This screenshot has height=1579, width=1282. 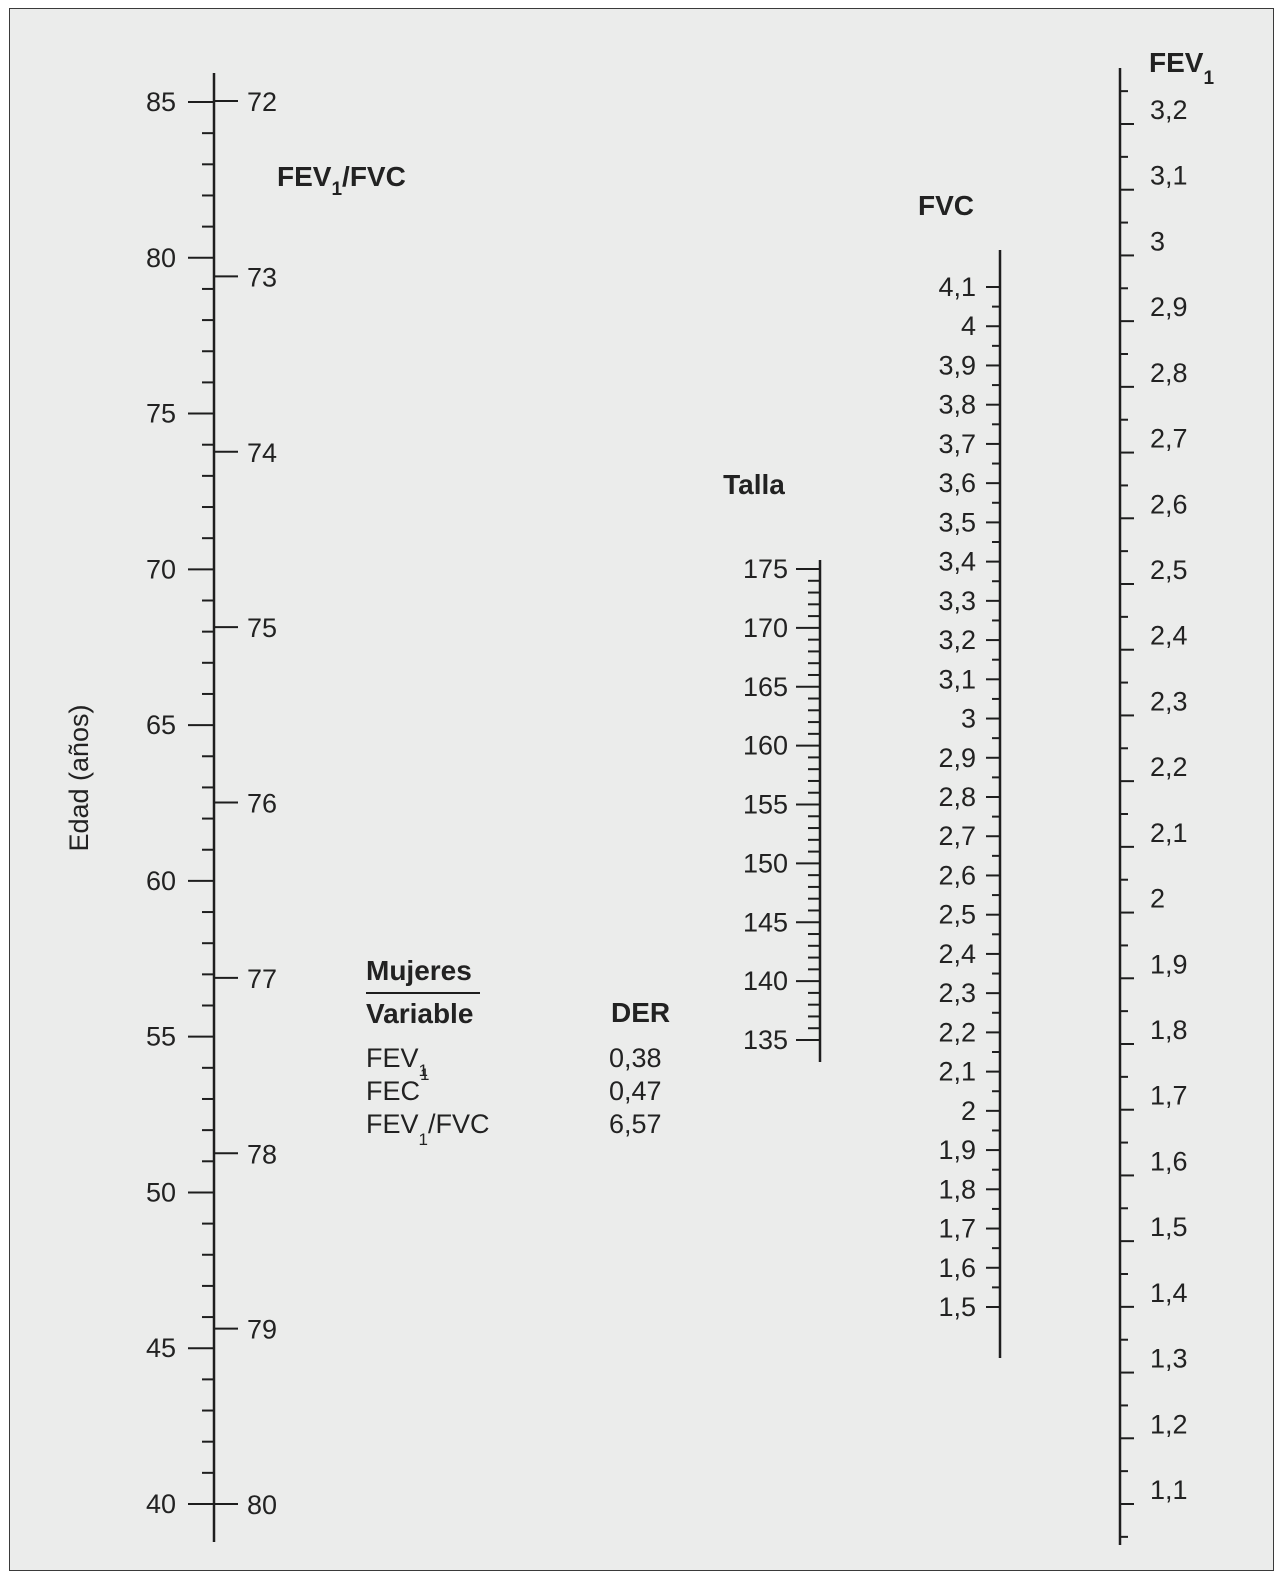 I want to click on edad-tick-label: 80, so click(x=161, y=258).